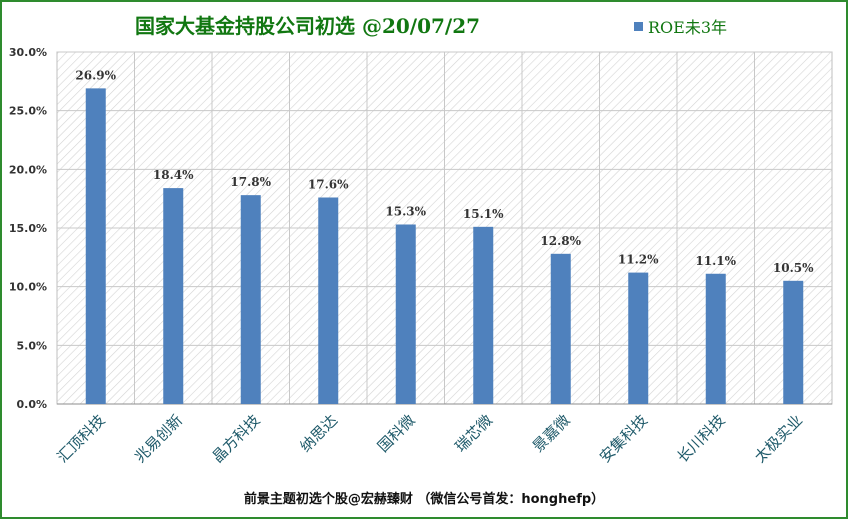 The width and height of the screenshot is (848, 519). Describe the element at coordinates (405, 211) in the screenshot. I see `data-label: 15.3%` at that location.